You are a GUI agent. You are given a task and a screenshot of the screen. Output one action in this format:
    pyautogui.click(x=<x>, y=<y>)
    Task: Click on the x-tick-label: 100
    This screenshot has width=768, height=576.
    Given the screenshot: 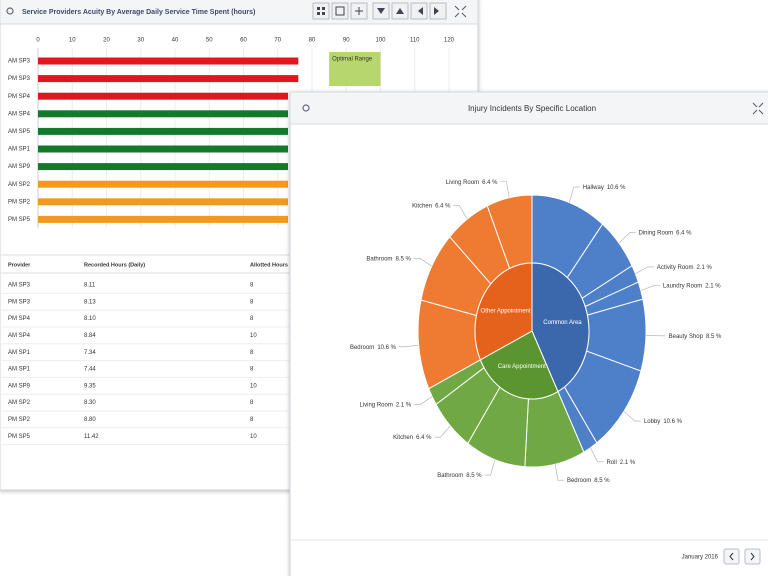 What is the action you would take?
    pyautogui.click(x=380, y=41)
    